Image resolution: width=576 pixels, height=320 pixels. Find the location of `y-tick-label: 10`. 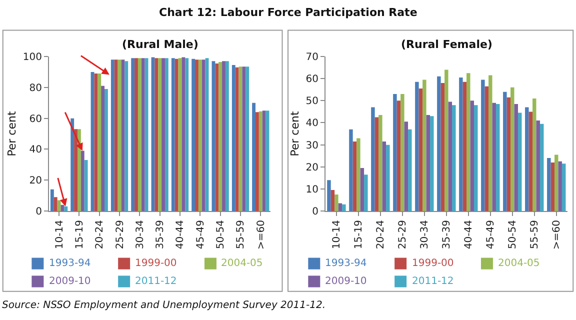

y-tick-label: 10 is located at coordinates (312, 190).